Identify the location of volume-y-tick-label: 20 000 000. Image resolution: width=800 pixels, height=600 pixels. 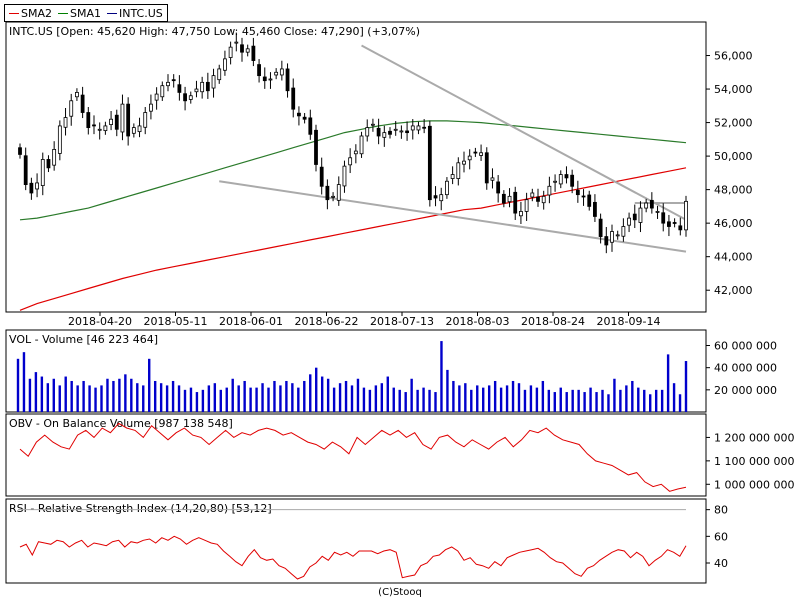
(745, 390).